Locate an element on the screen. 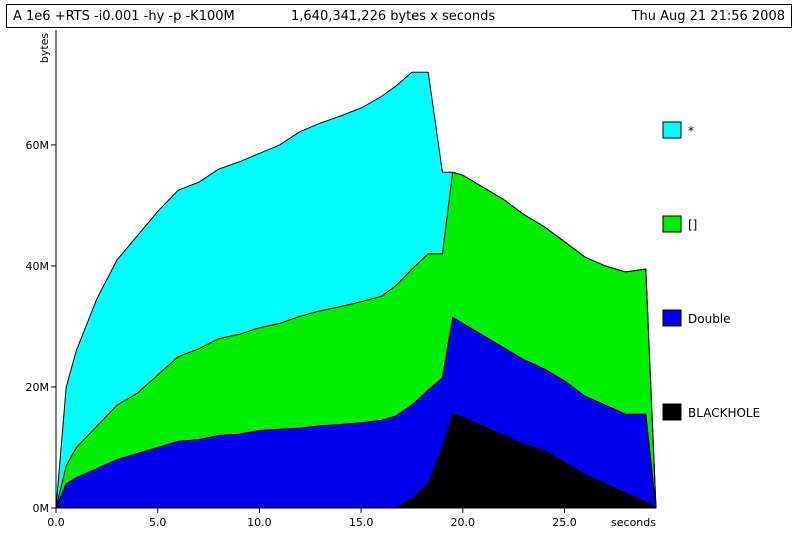 This screenshot has height=533, width=800. y-tick-label: 20M is located at coordinates (38, 387).